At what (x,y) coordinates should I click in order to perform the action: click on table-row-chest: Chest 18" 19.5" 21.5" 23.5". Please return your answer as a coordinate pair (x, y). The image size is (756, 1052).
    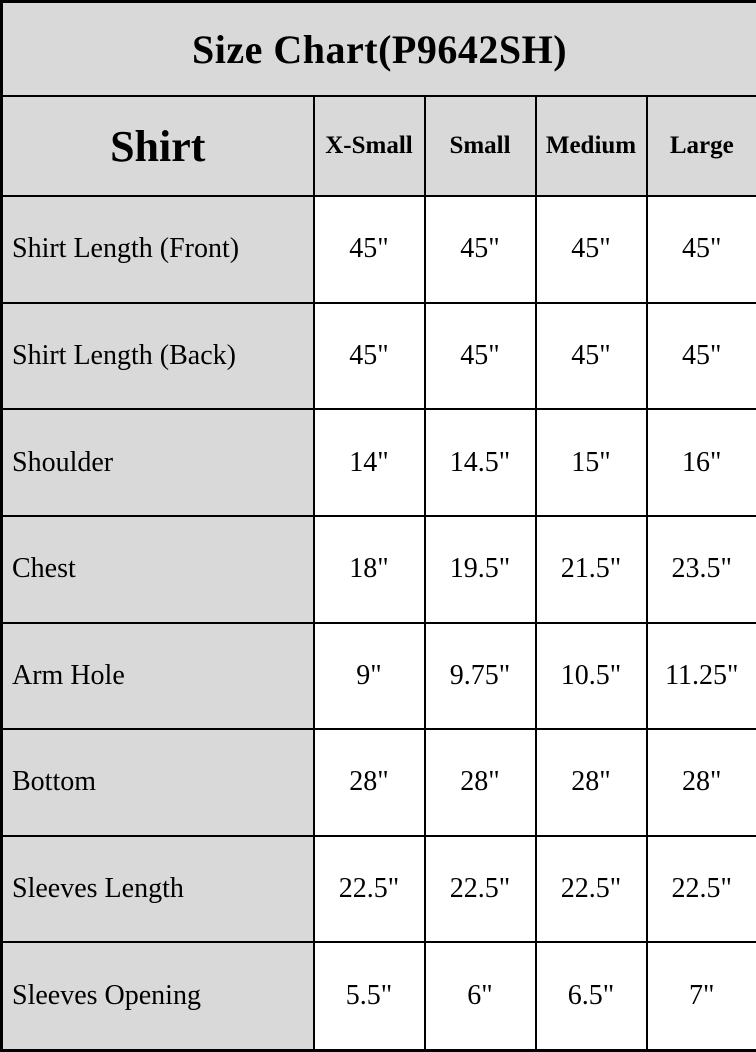
    Looking at the image, I should click on (378, 569).